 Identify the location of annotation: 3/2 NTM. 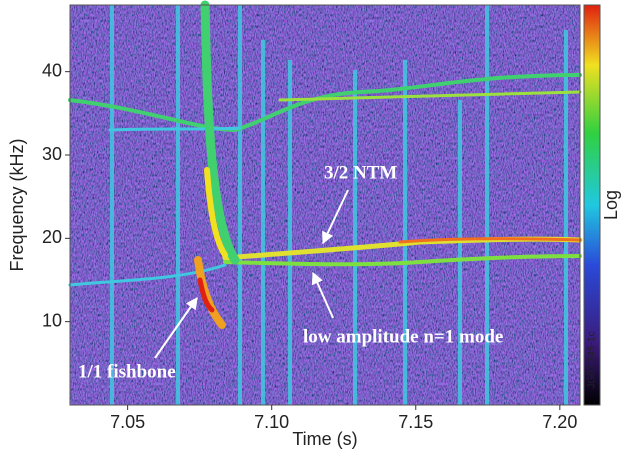
(360, 172).